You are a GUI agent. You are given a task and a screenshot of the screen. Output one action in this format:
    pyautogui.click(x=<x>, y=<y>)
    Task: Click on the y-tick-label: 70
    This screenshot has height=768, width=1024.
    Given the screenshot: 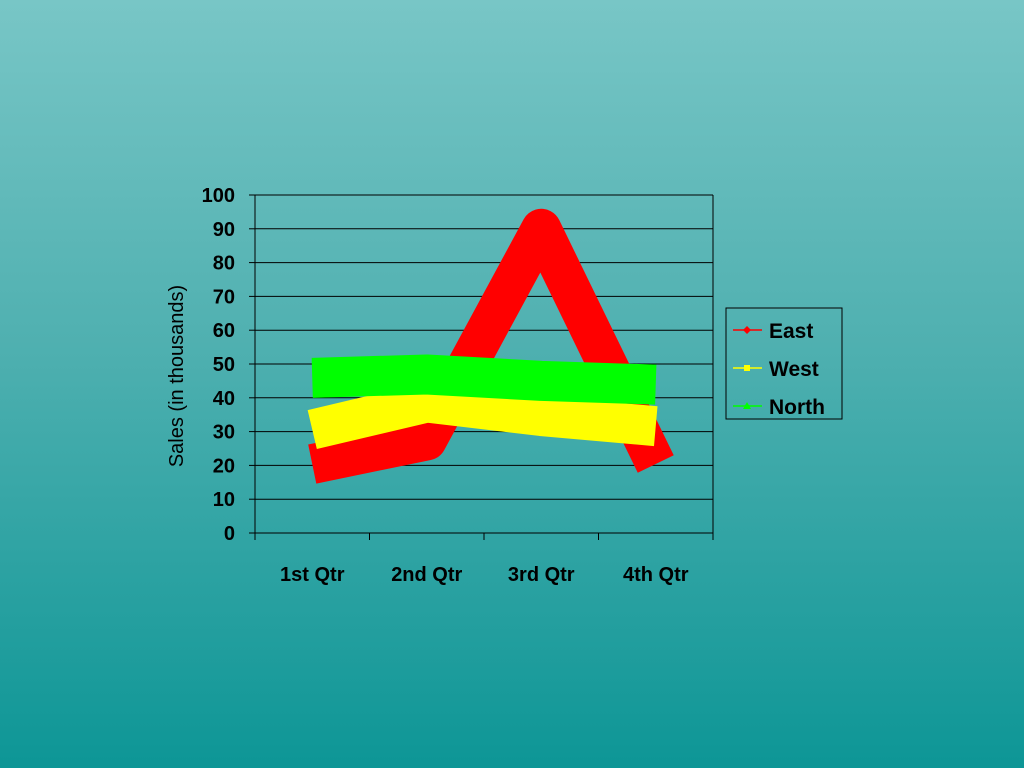 What is the action you would take?
    pyautogui.click(x=224, y=297)
    